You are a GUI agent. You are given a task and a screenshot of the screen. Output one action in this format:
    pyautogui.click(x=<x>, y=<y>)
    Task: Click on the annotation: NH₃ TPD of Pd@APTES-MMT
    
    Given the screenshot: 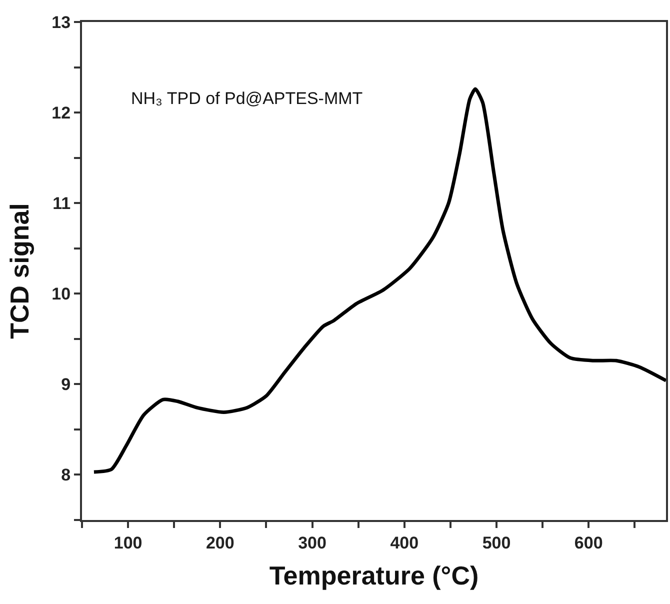 What is the action you would take?
    pyautogui.click(x=247, y=98)
    